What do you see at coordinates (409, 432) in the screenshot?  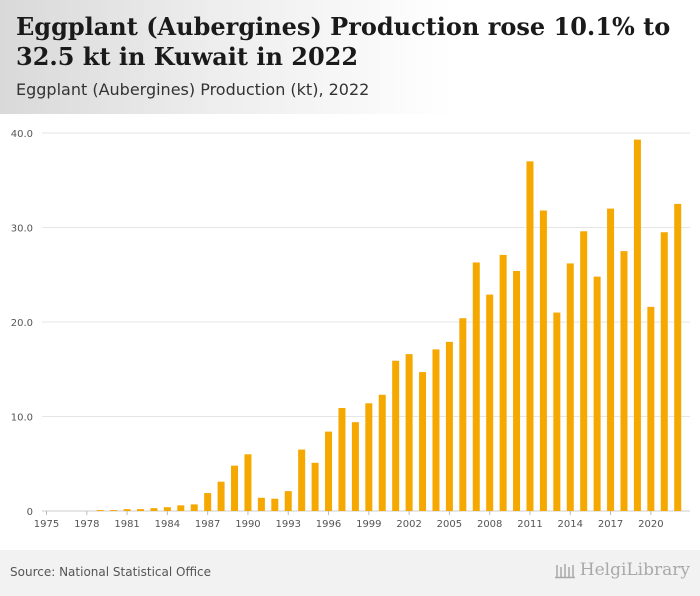 I see `bar-2002` at bounding box center [409, 432].